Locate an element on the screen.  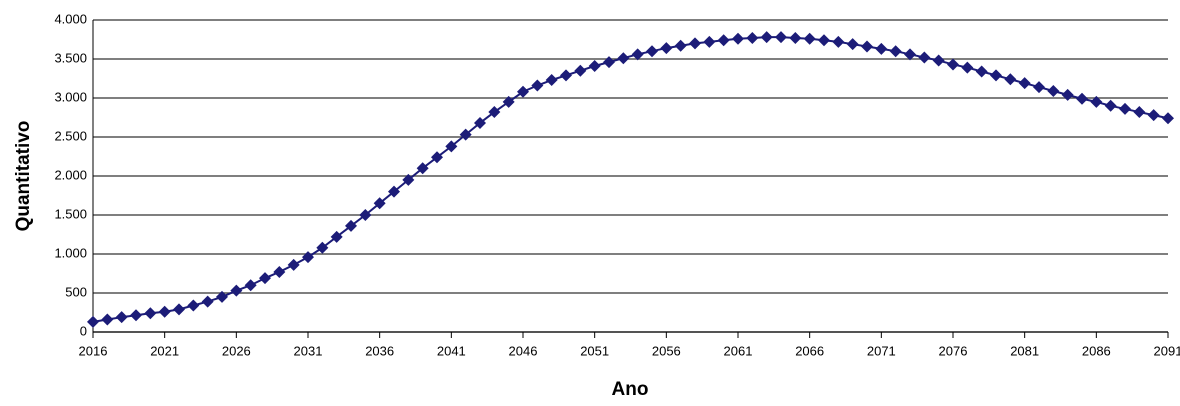
x-tick-label: 2041 is located at coordinates (451, 350).